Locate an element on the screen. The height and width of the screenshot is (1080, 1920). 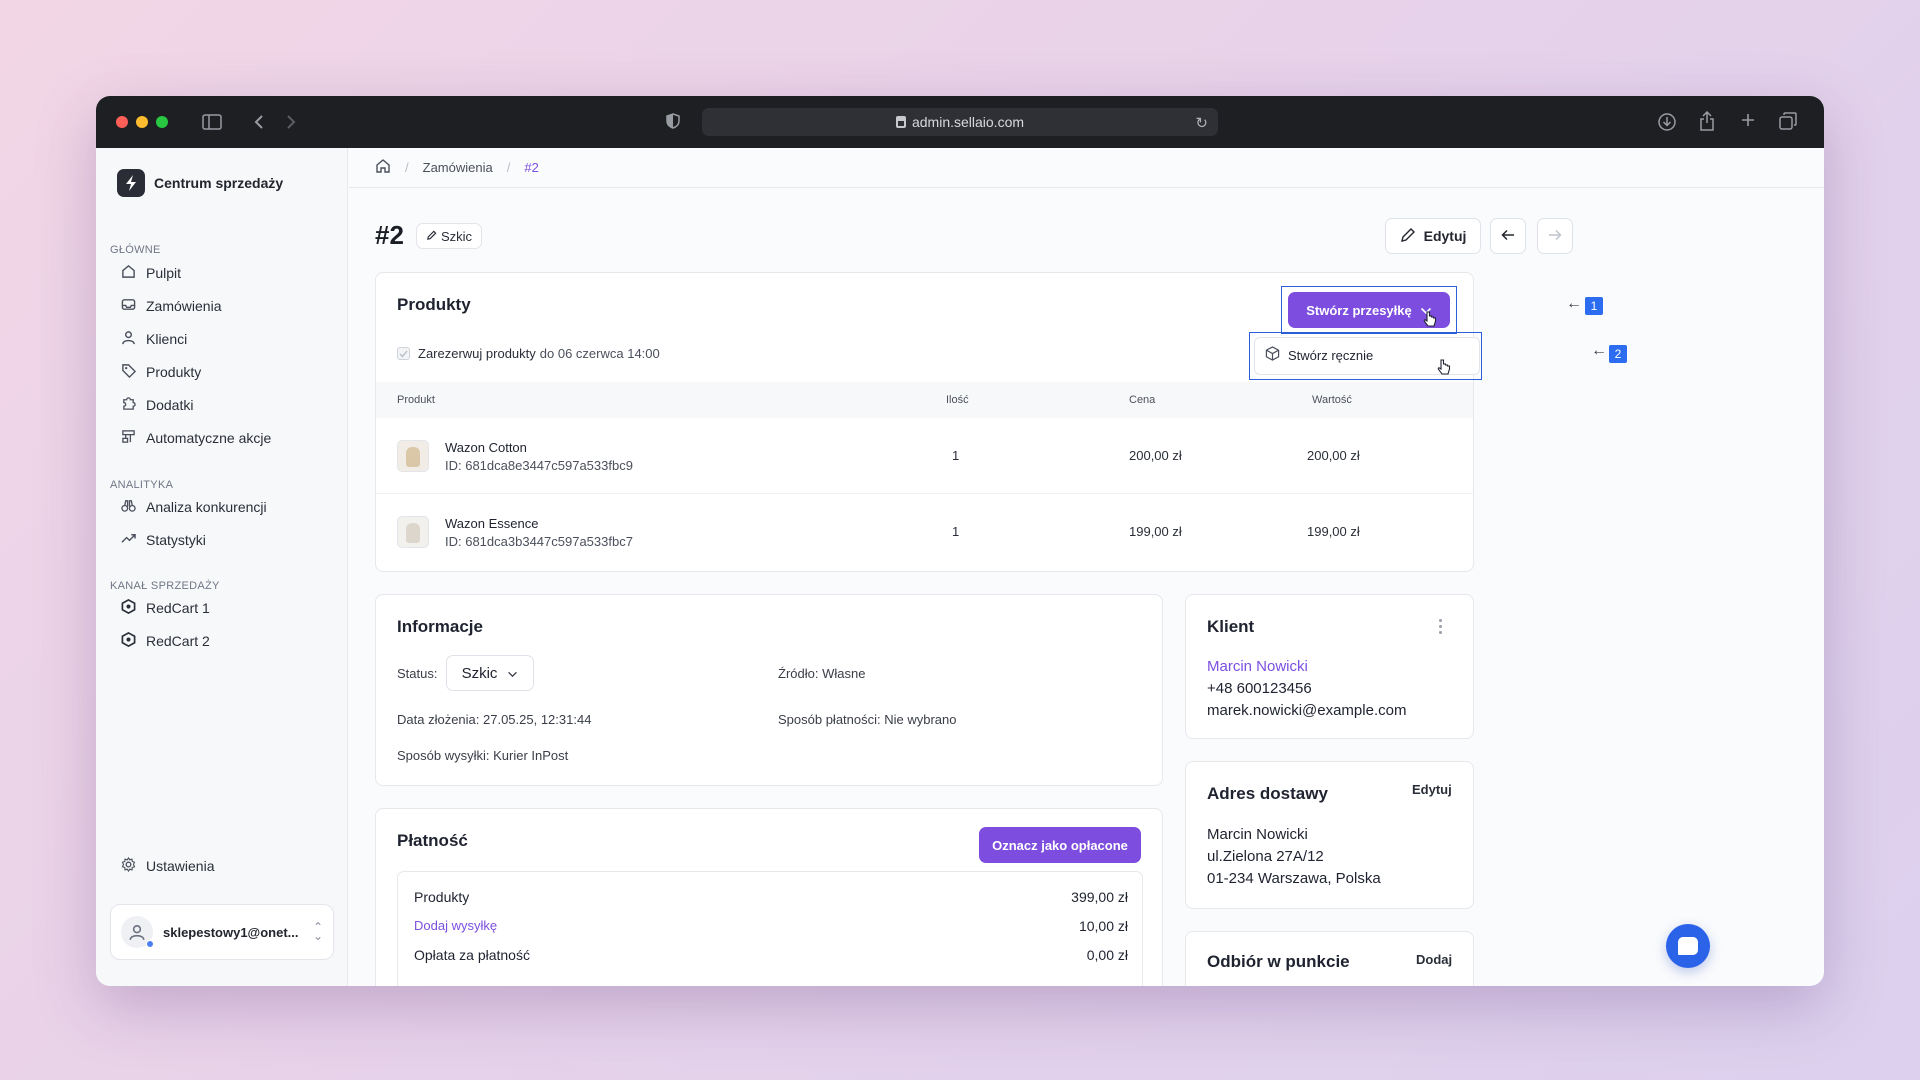
mark-paid-button: Oznacz jako opłacone is located at coordinates (1060, 845).